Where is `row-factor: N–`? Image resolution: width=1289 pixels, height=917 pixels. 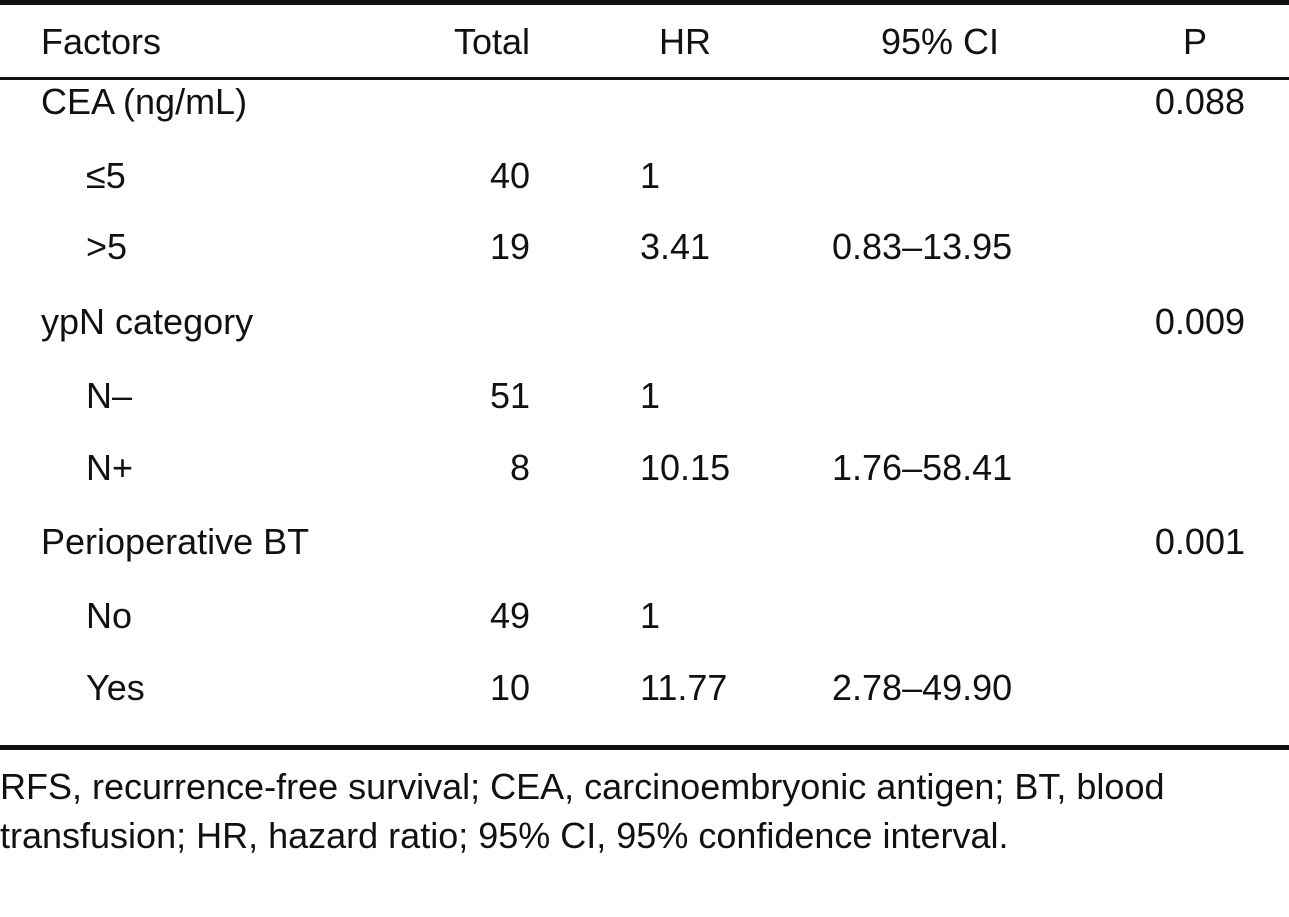
row-factor: N– is located at coordinates (109, 395).